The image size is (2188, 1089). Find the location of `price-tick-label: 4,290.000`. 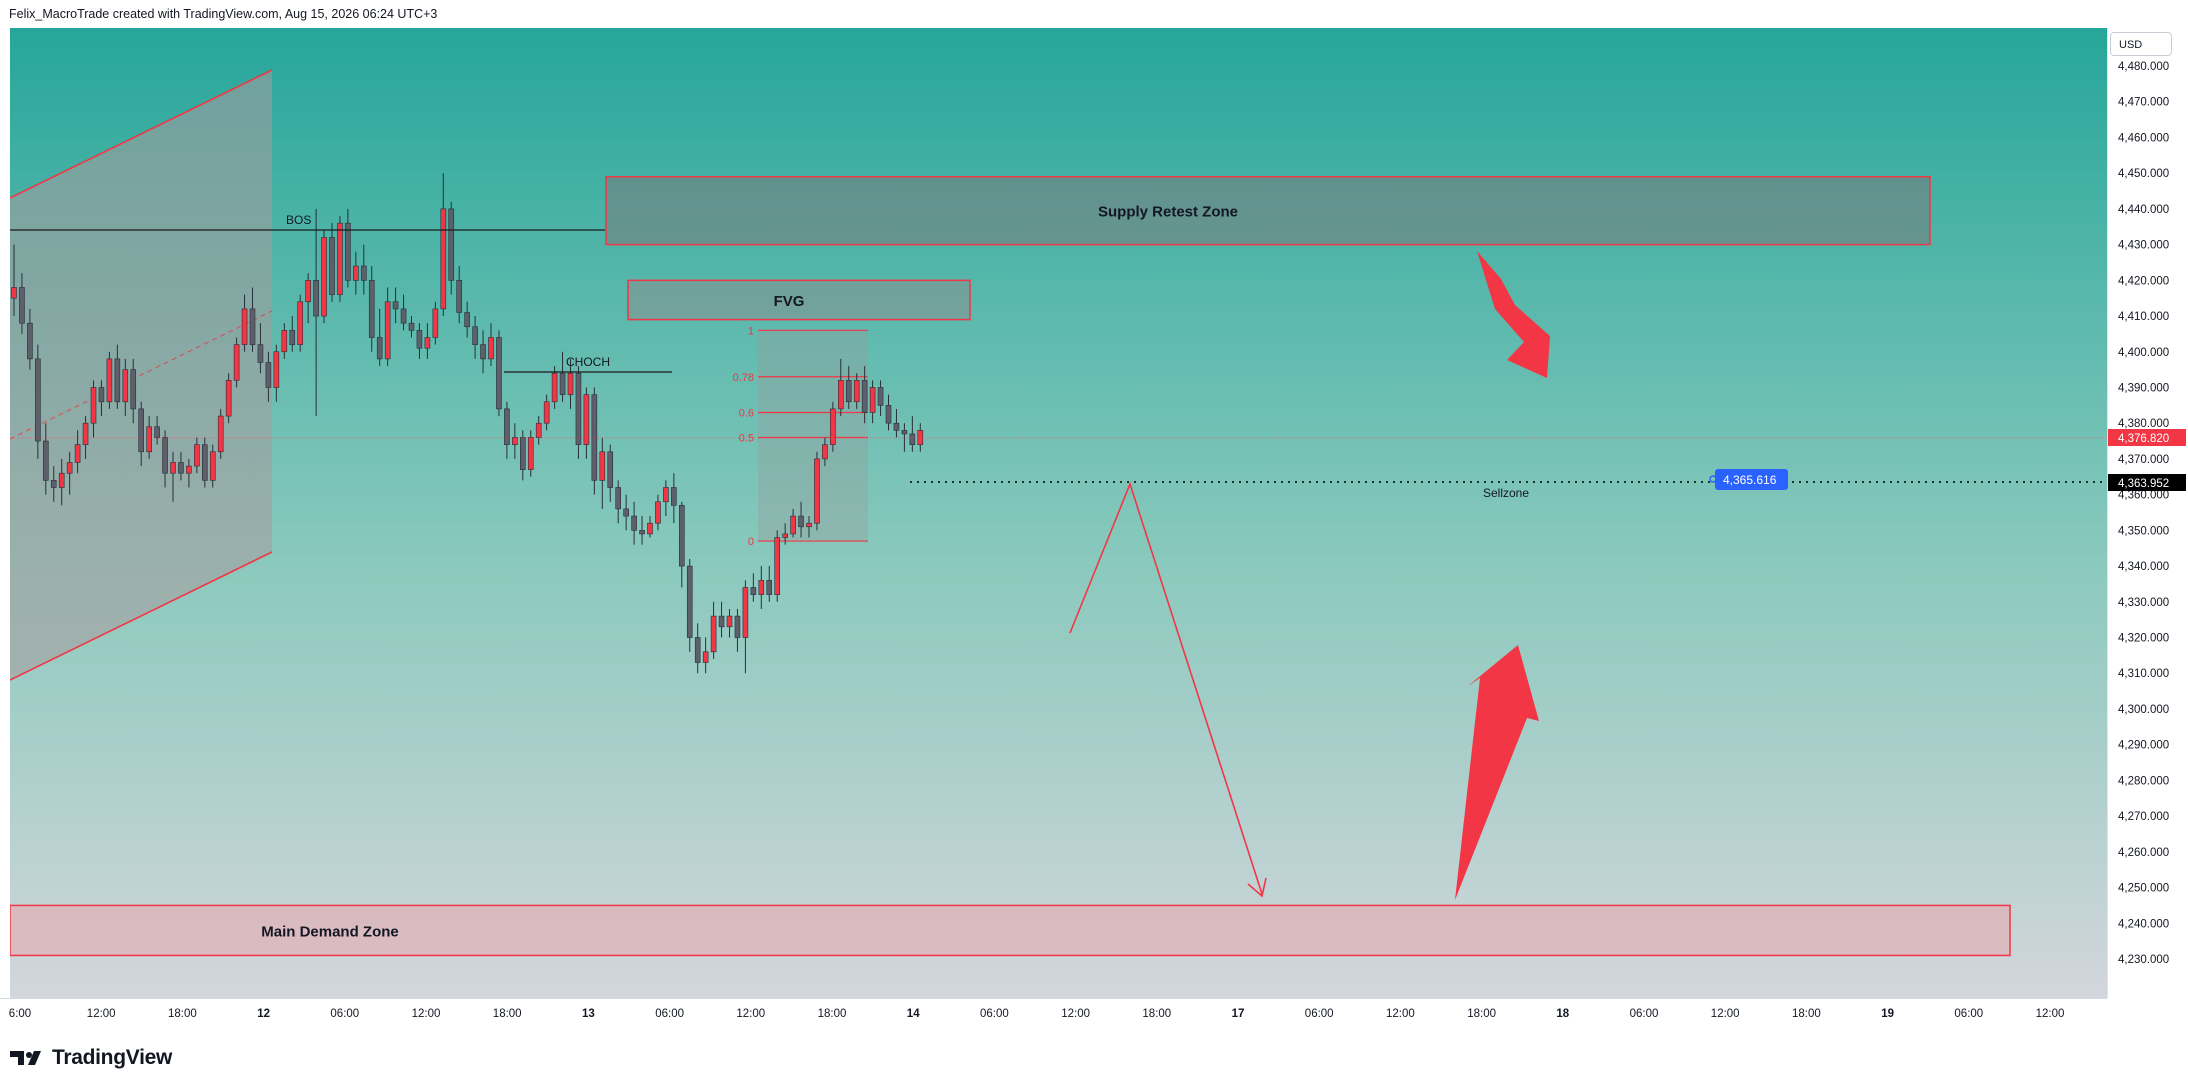

price-tick-label: 4,290.000 is located at coordinates (2143, 746).